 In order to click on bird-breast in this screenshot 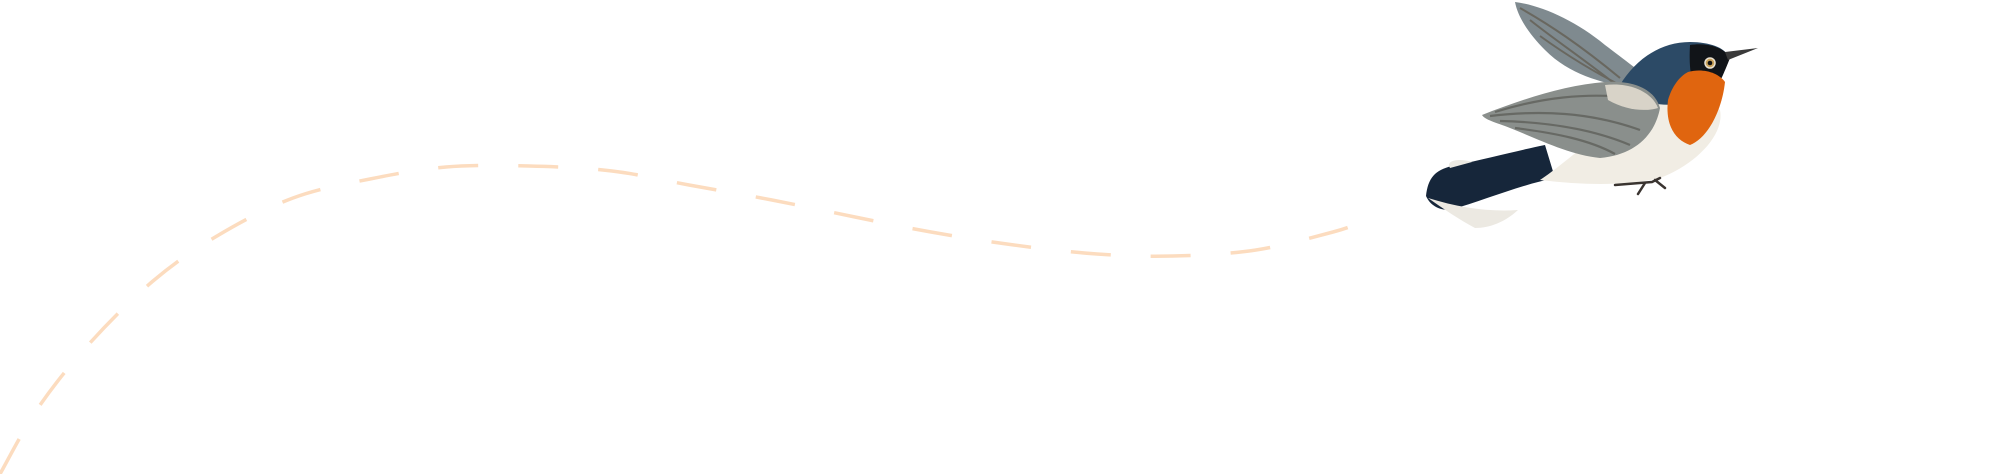, I will do `click(1696, 107)`.